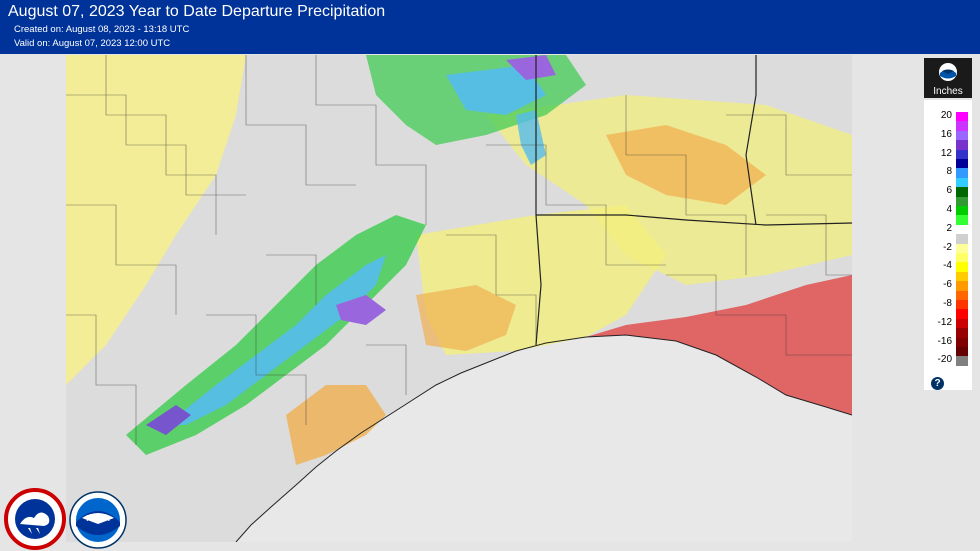  I want to click on legend-label: -12, so click(944, 322).